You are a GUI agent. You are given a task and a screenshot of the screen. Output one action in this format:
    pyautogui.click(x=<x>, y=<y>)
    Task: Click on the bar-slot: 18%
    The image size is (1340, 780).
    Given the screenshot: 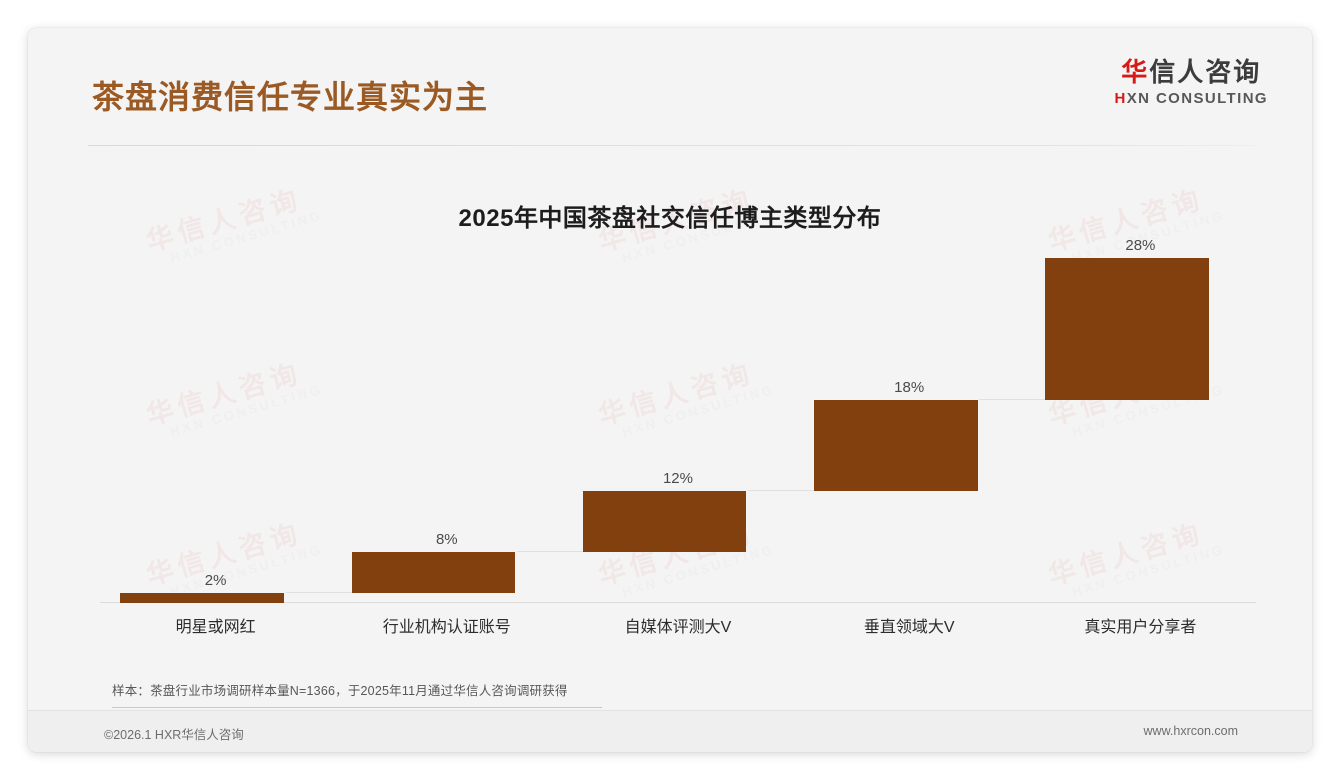 What is the action you would take?
    pyautogui.click(x=909, y=430)
    